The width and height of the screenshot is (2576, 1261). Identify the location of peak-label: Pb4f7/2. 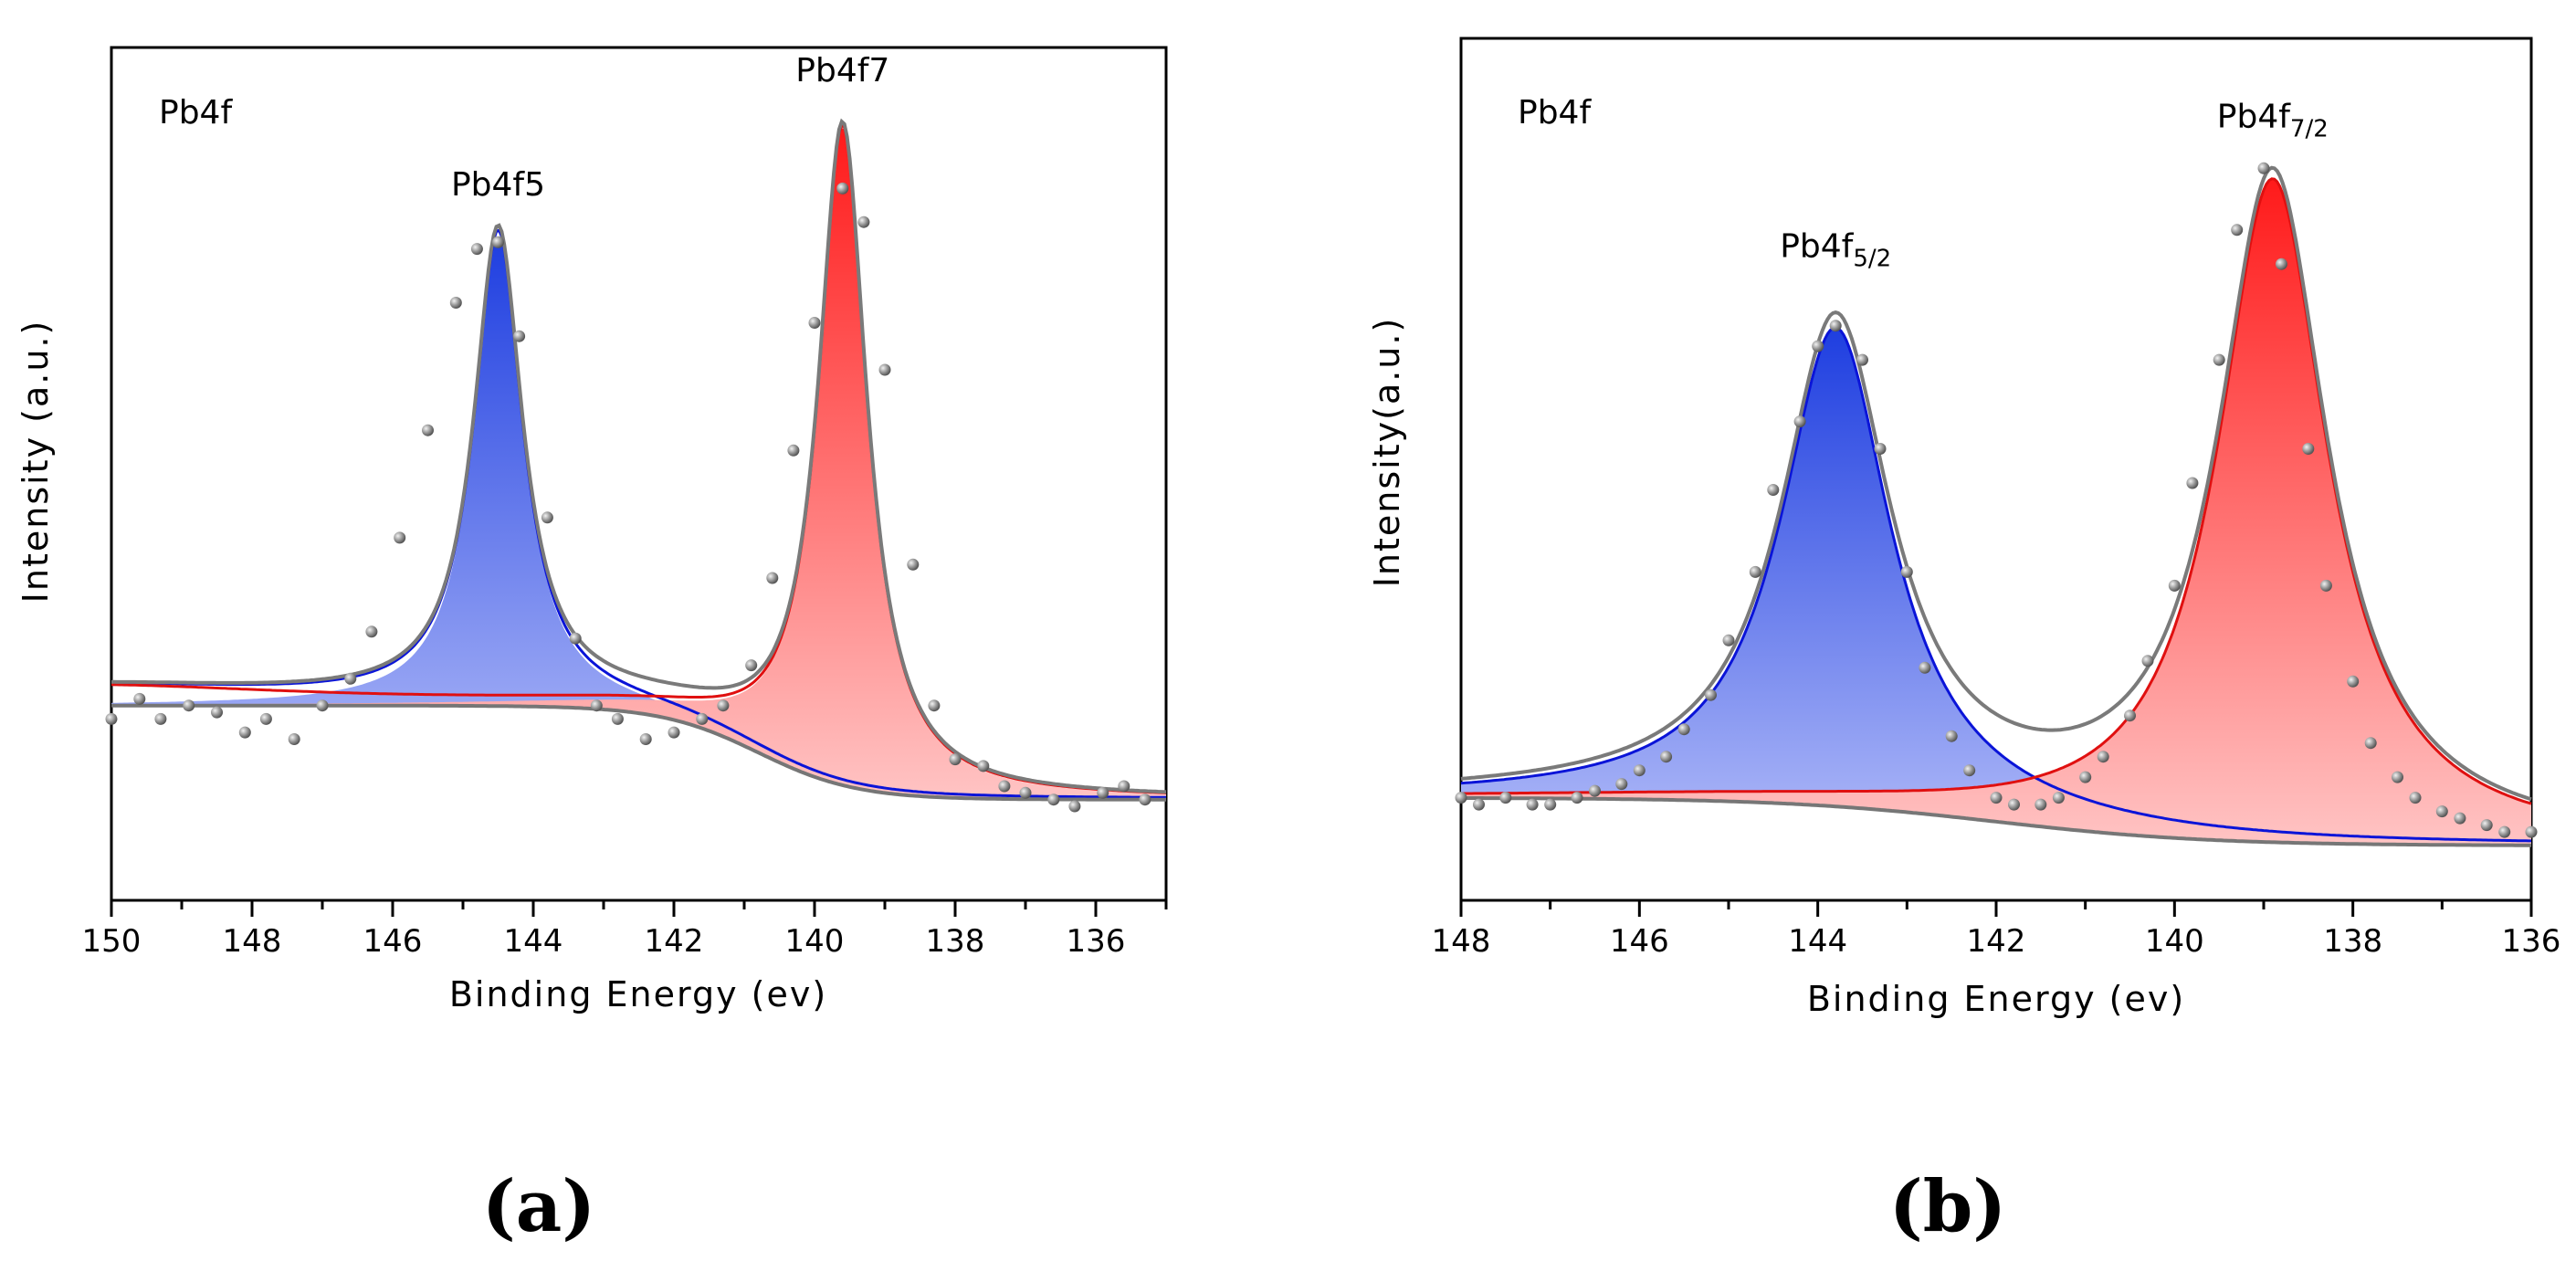
(2273, 120).